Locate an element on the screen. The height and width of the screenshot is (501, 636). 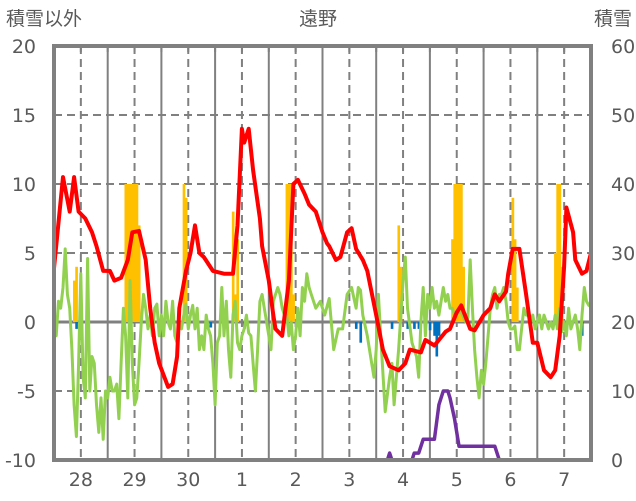
y-right-tick-label: 40 is located at coordinates (623, 185).